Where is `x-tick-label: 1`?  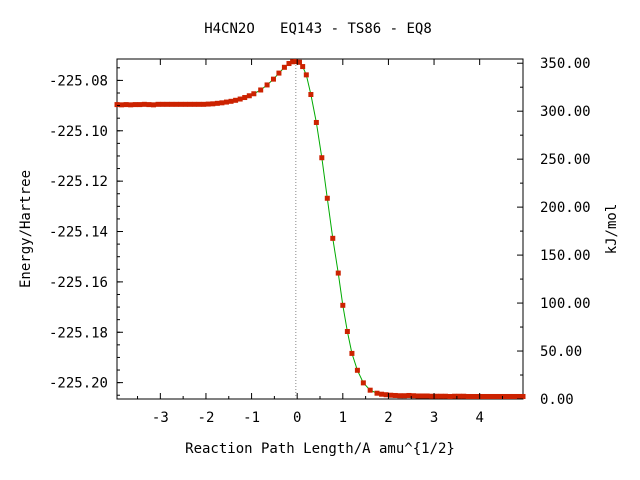 x-tick-label: 1 is located at coordinates (343, 418).